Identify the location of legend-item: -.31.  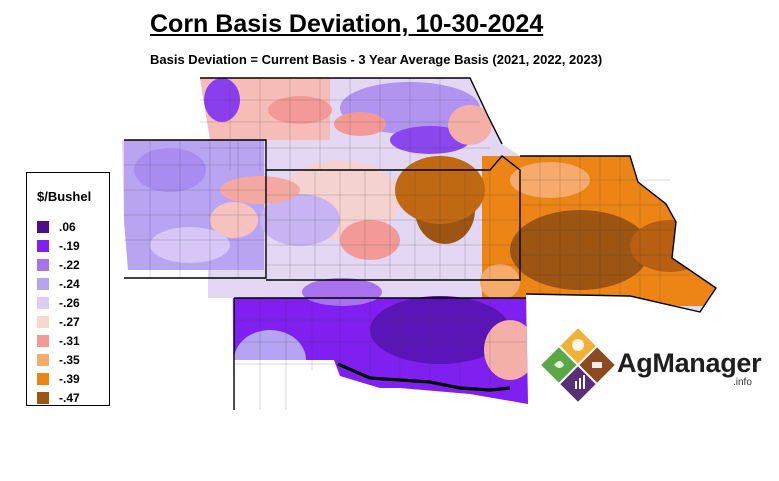
(58, 340).